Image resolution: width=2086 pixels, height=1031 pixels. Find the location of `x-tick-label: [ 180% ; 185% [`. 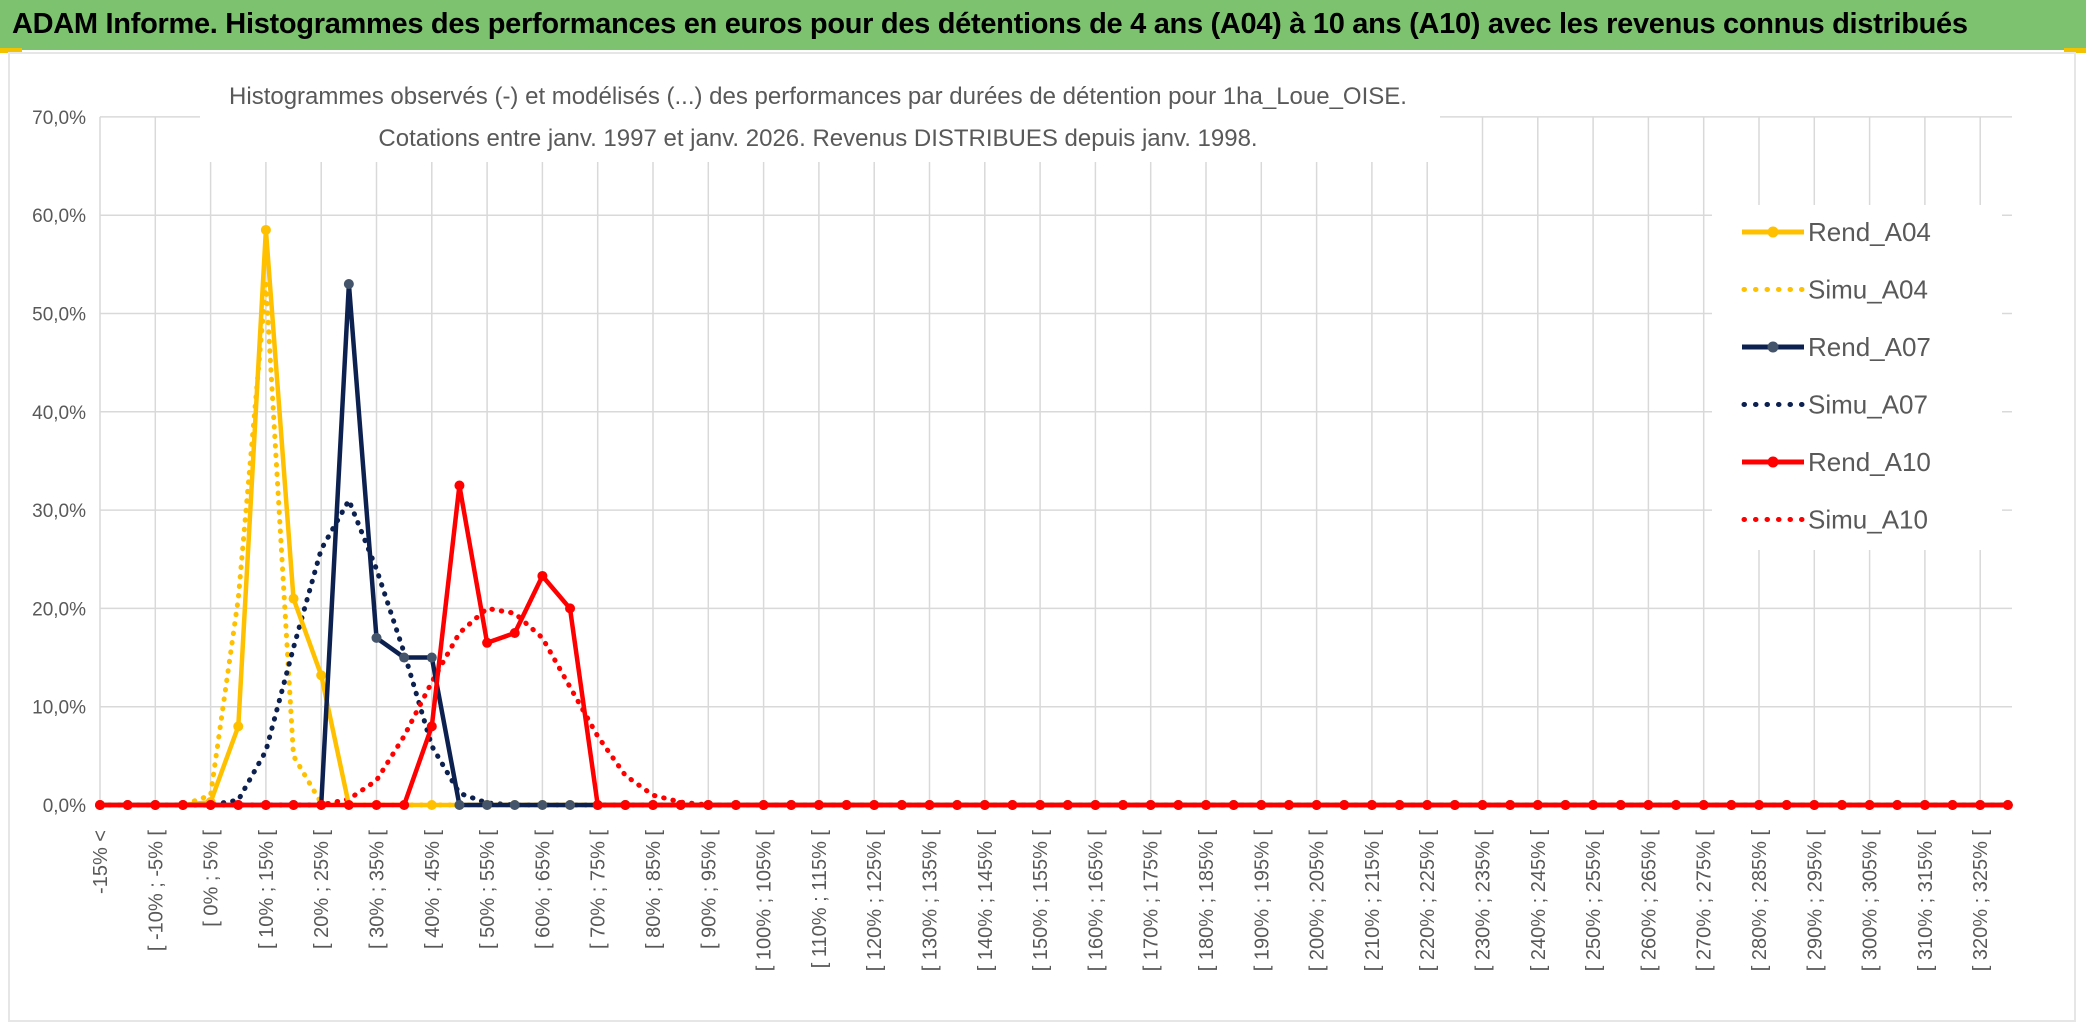

x-tick-label: [ 180% ; 185% [ is located at coordinates (1207, 901).